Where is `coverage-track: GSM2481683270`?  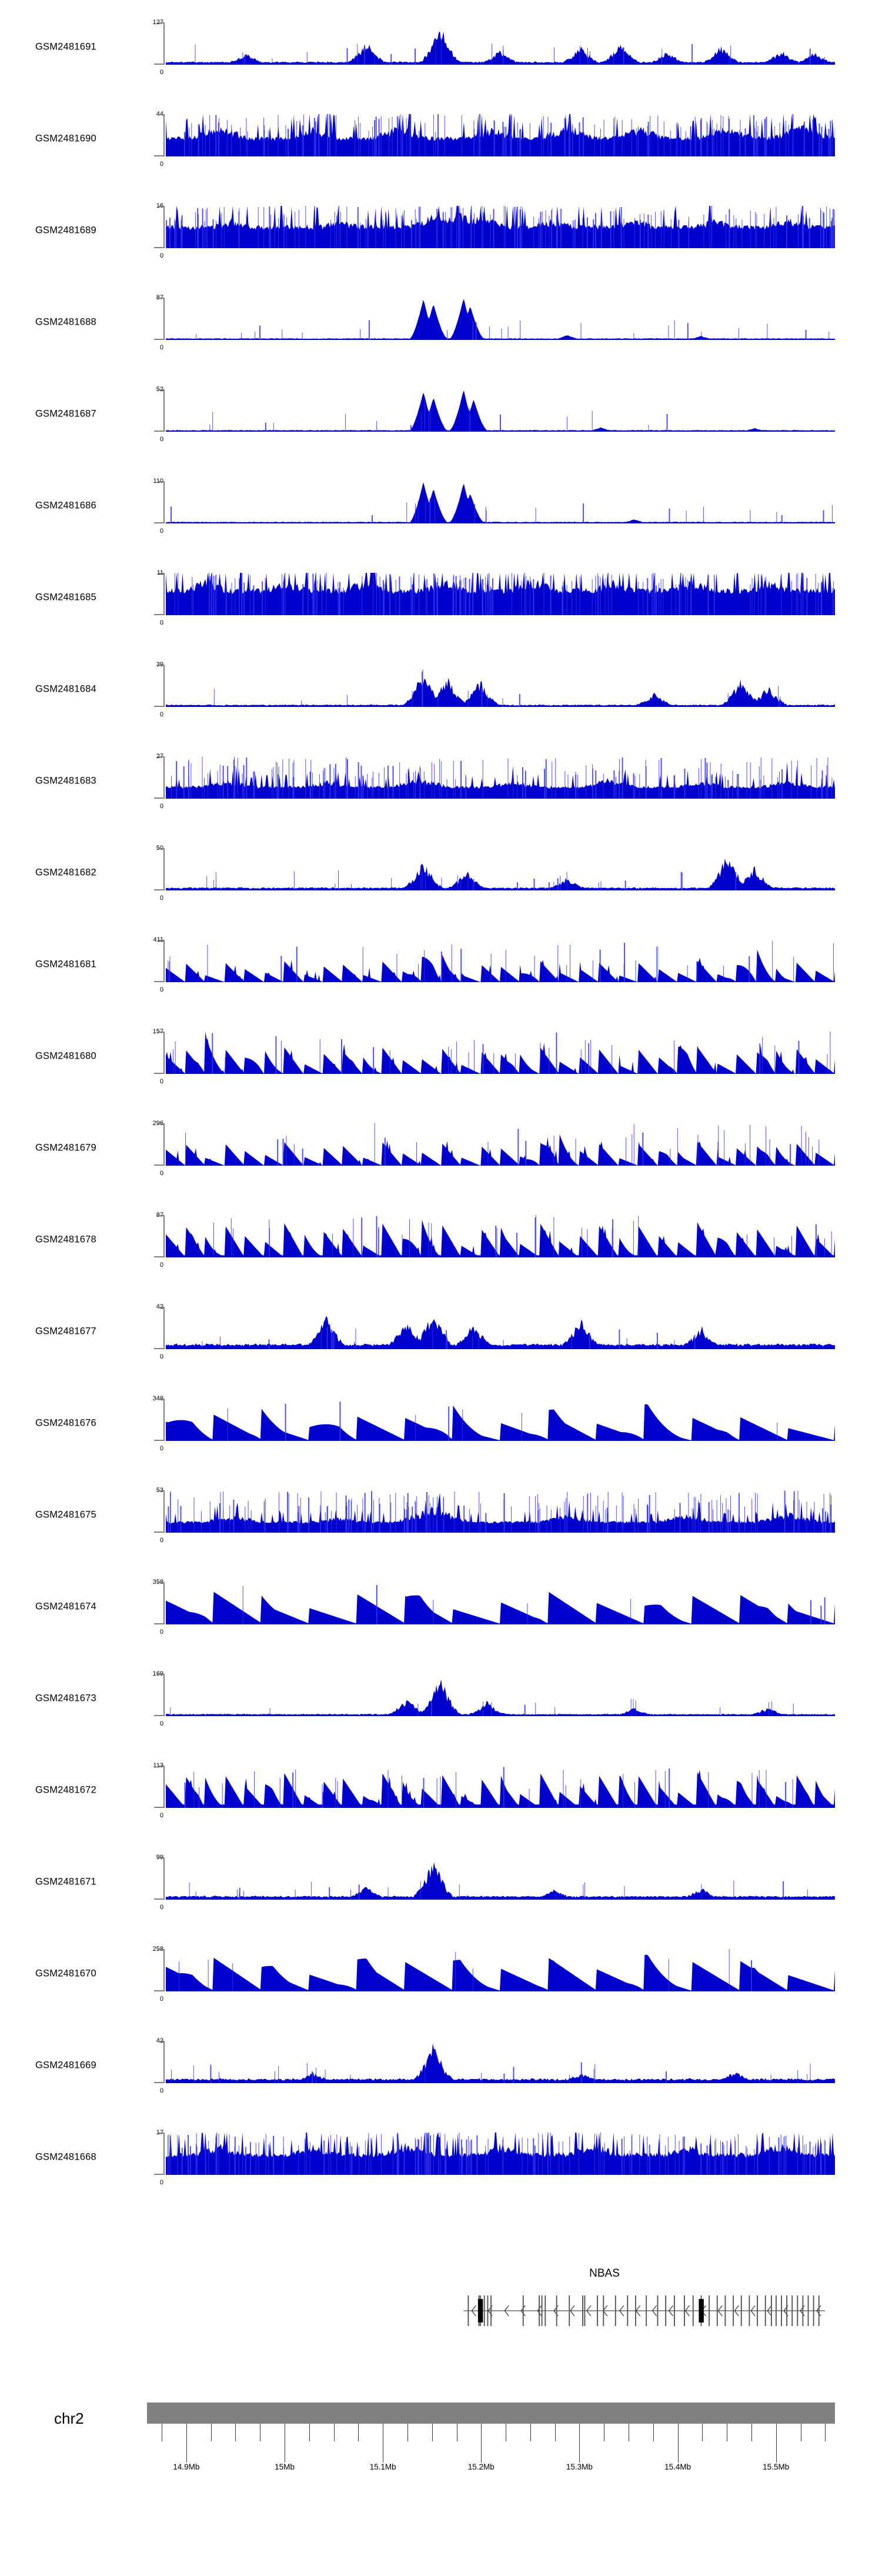 coverage-track: GSM2481683270 is located at coordinates (441, 781).